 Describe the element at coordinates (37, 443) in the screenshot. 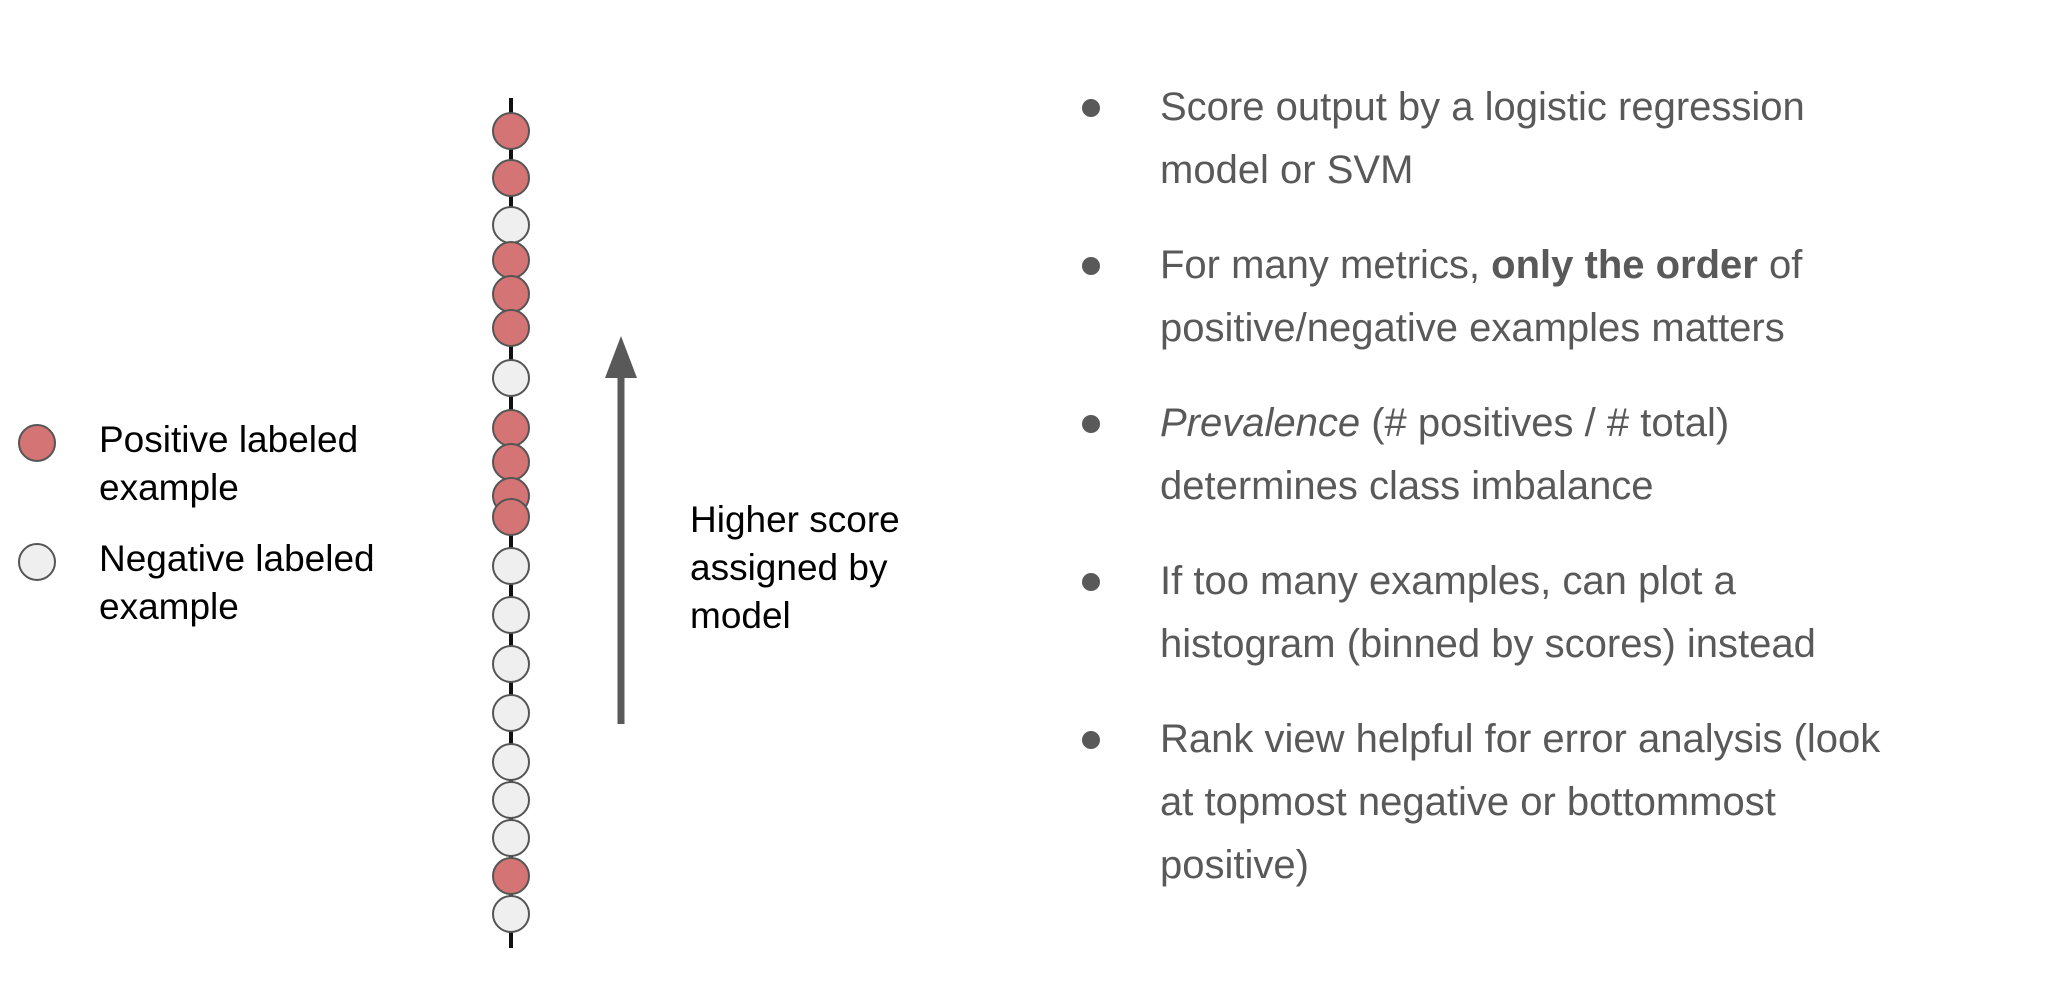

I see `positive-legend-marker` at that location.